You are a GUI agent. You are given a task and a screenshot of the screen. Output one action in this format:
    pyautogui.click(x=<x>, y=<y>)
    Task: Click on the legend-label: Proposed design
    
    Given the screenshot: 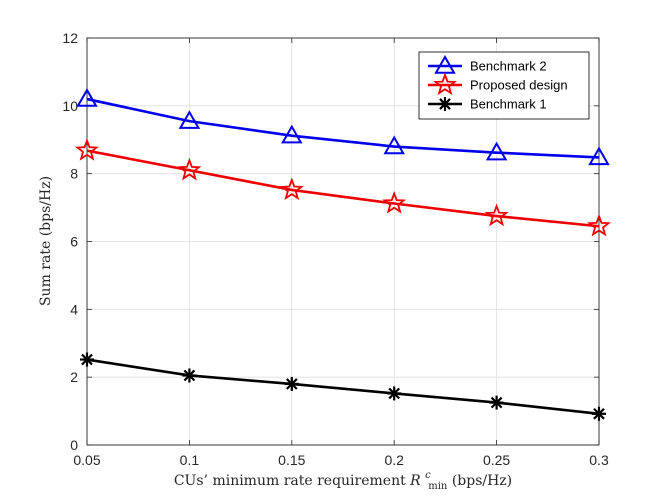 What is the action you would take?
    pyautogui.click(x=519, y=85)
    